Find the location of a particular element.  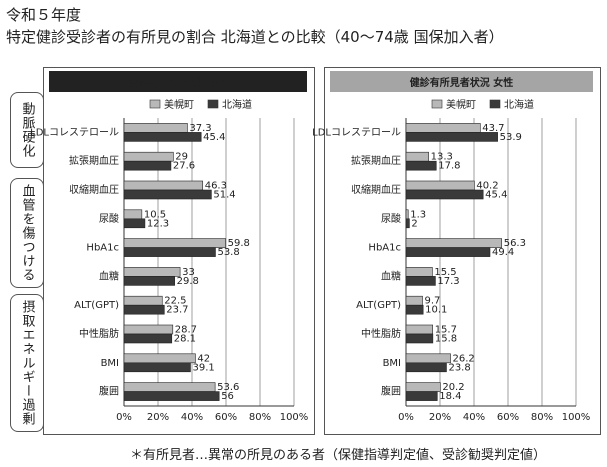

data-label-male-8-0: 42 is located at coordinates (203, 358).